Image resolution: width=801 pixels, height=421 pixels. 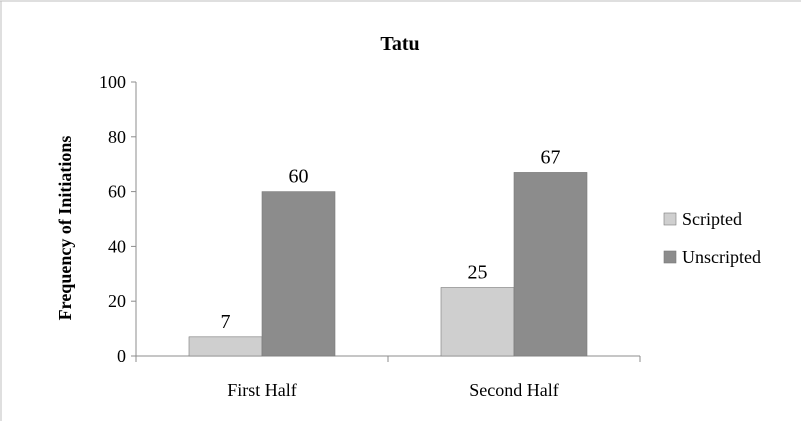 What do you see at coordinates (117, 137) in the screenshot?
I see `y-tick-label: 80` at bounding box center [117, 137].